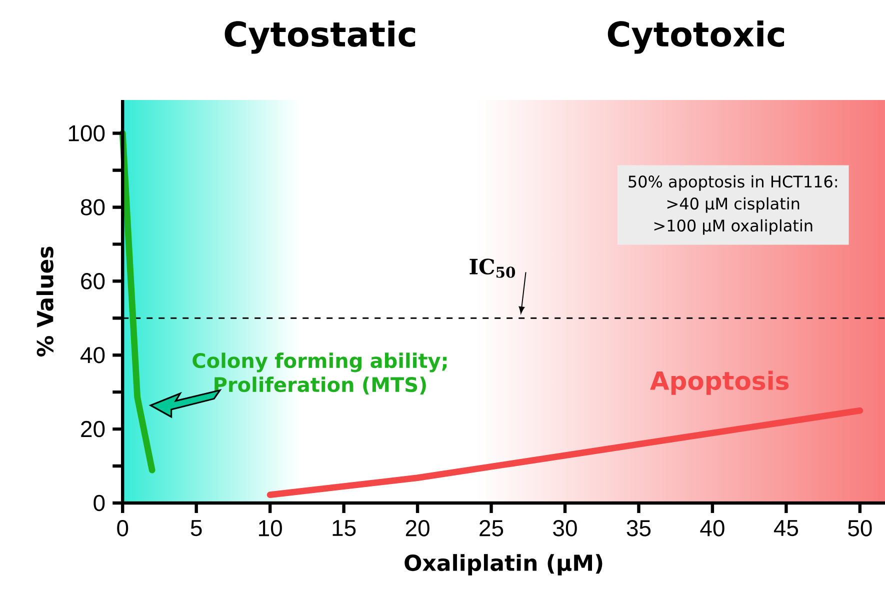 The height and width of the screenshot is (606, 885). What do you see at coordinates (344, 528) in the screenshot?
I see `x-tick-label: 15` at bounding box center [344, 528].